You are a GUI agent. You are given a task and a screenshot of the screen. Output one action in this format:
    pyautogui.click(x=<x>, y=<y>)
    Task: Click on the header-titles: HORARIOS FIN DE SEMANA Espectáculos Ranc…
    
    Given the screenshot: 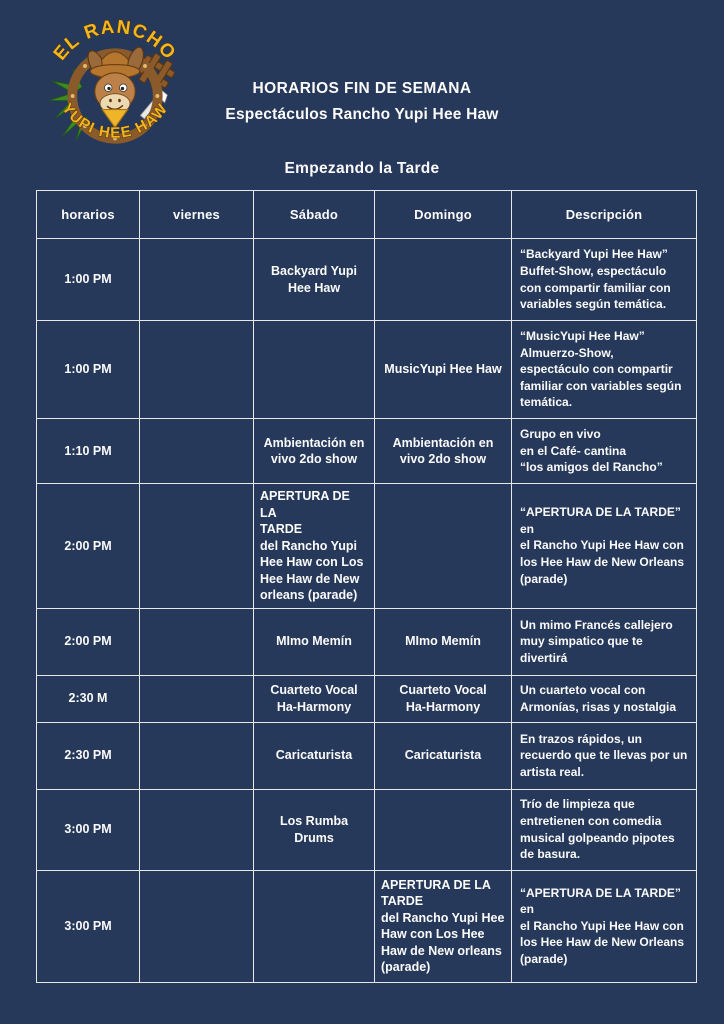 What is the action you would take?
    pyautogui.click(x=362, y=102)
    